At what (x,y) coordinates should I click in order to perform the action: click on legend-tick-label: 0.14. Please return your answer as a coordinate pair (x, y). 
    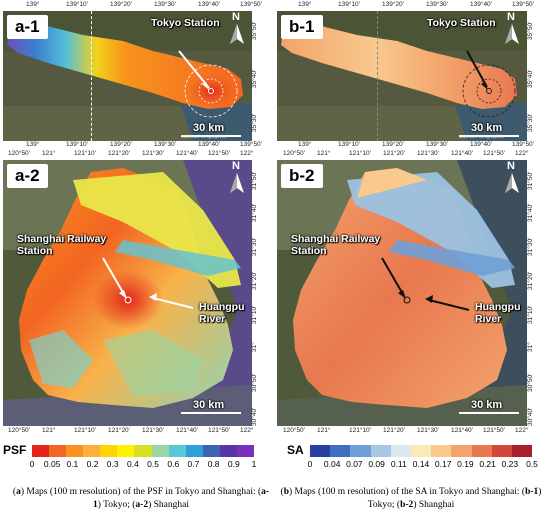
    Looking at the image, I should click on (421, 464).